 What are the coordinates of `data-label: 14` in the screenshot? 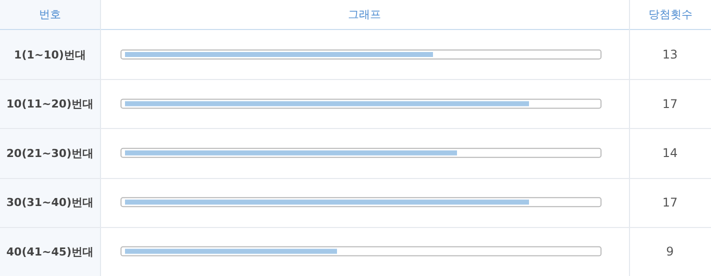 It's located at (670, 153).